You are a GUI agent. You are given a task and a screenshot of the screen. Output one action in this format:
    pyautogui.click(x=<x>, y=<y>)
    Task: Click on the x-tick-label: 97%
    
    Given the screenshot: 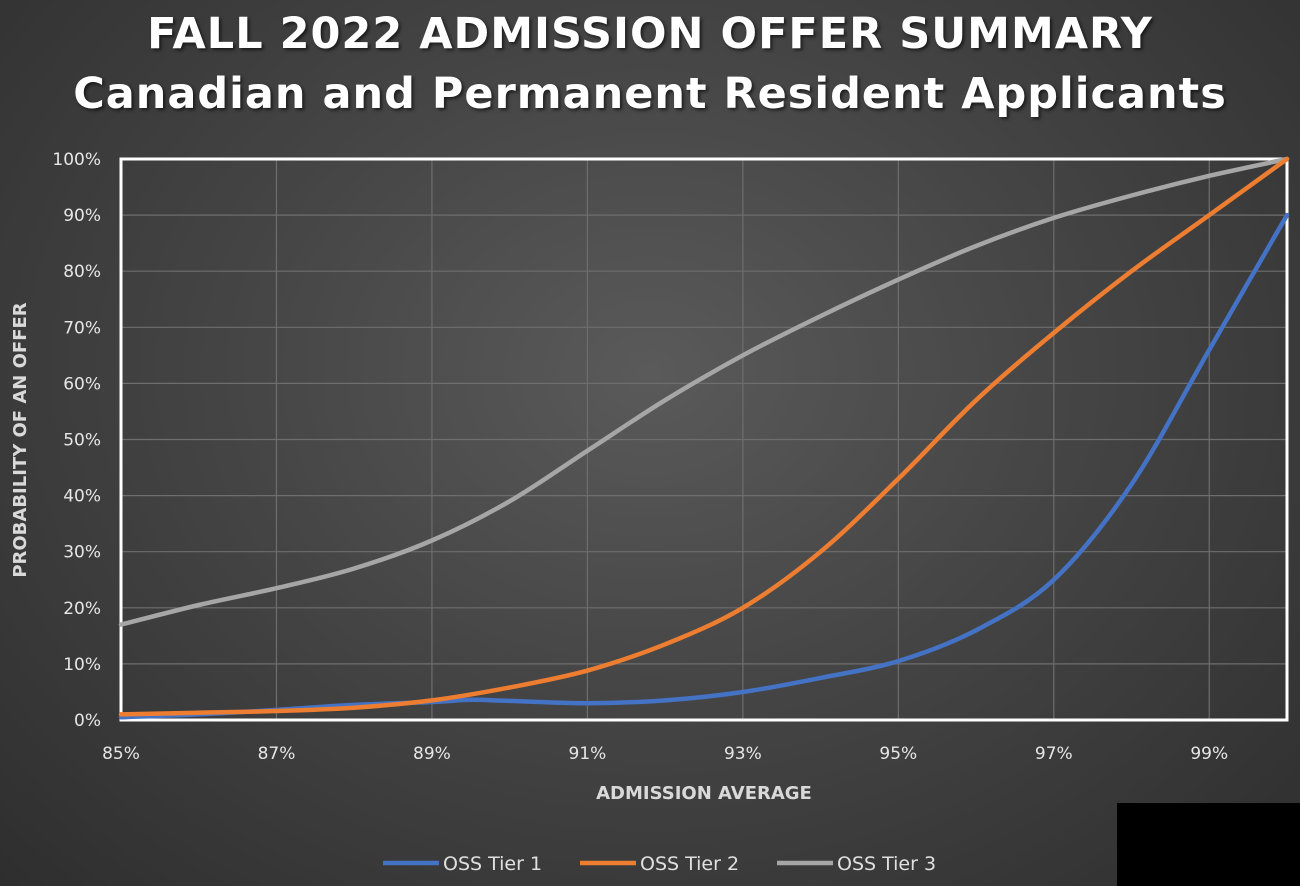 What is the action you would take?
    pyautogui.click(x=1054, y=754)
    